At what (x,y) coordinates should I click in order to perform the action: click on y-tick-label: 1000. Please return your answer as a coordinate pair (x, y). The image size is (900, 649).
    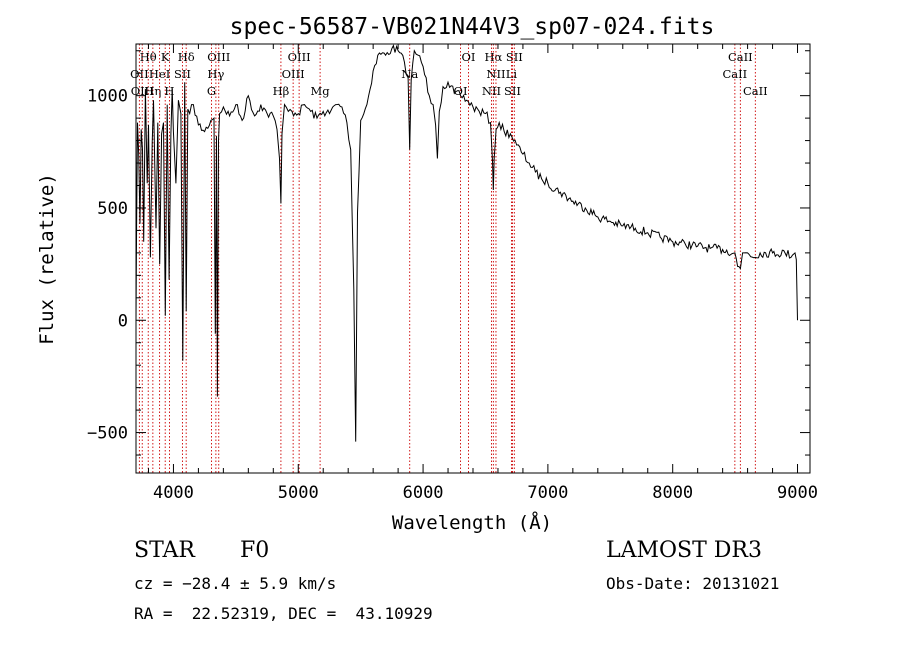
    Looking at the image, I should click on (107, 97).